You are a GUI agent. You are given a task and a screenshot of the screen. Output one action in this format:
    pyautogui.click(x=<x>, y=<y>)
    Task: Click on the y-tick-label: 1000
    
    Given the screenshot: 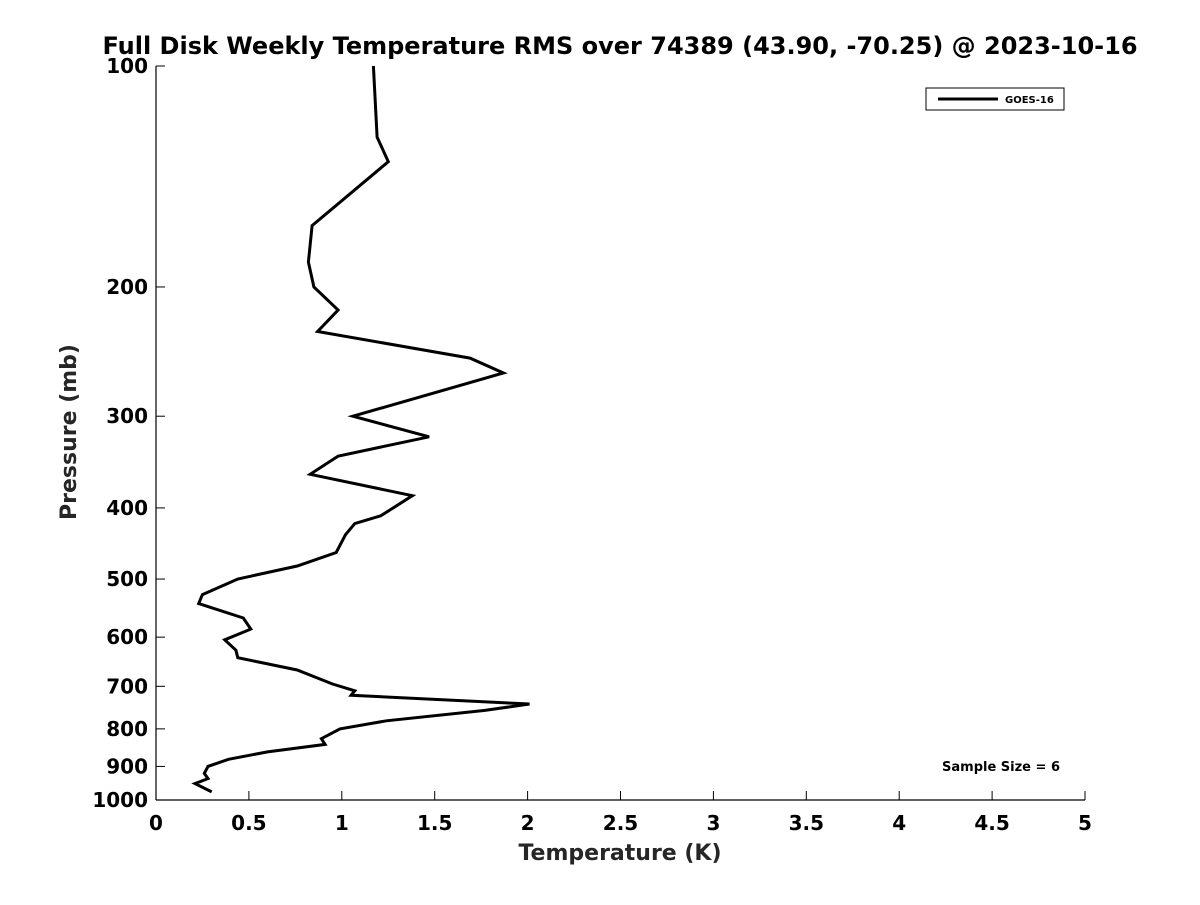 What is the action you would take?
    pyautogui.click(x=120, y=800)
    